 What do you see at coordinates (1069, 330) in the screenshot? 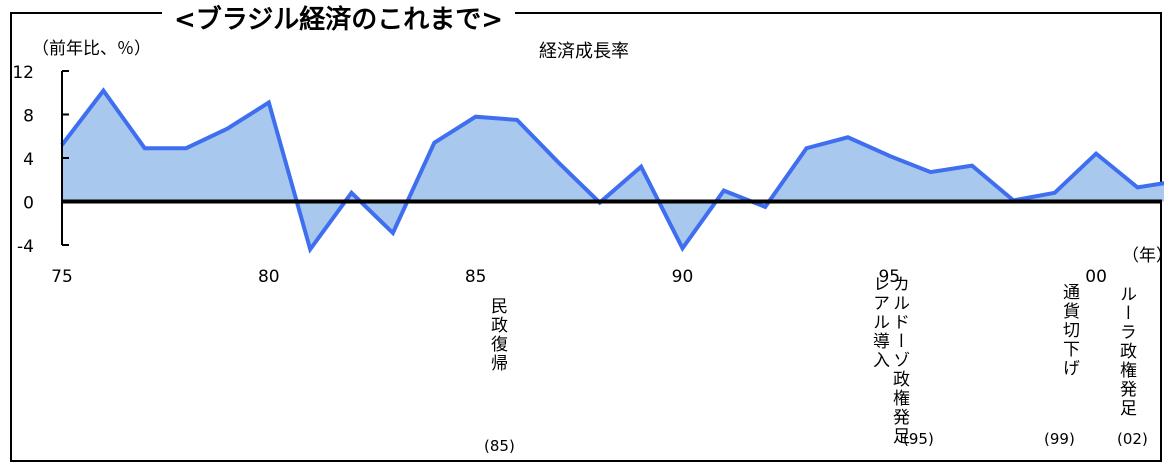
I see `event-99-label: 通貨切下げ` at bounding box center [1069, 330].